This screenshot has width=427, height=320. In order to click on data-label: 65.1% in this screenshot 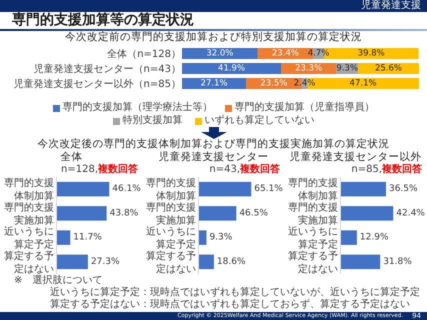, I will do `click(269, 189)`.